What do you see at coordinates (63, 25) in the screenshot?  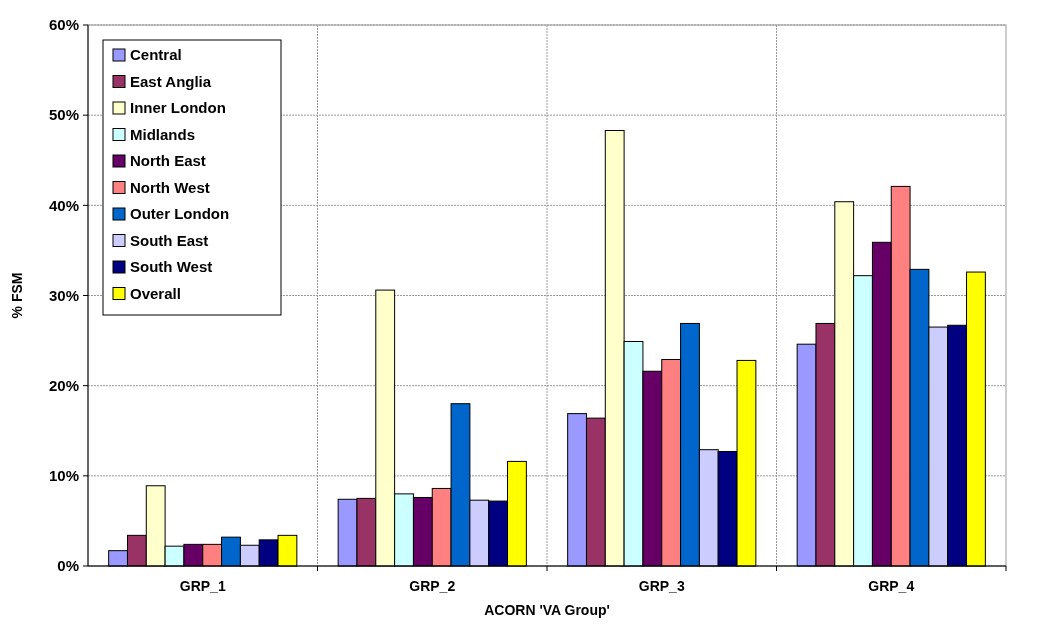 I see `y-tick-label: 60%` at bounding box center [63, 25].